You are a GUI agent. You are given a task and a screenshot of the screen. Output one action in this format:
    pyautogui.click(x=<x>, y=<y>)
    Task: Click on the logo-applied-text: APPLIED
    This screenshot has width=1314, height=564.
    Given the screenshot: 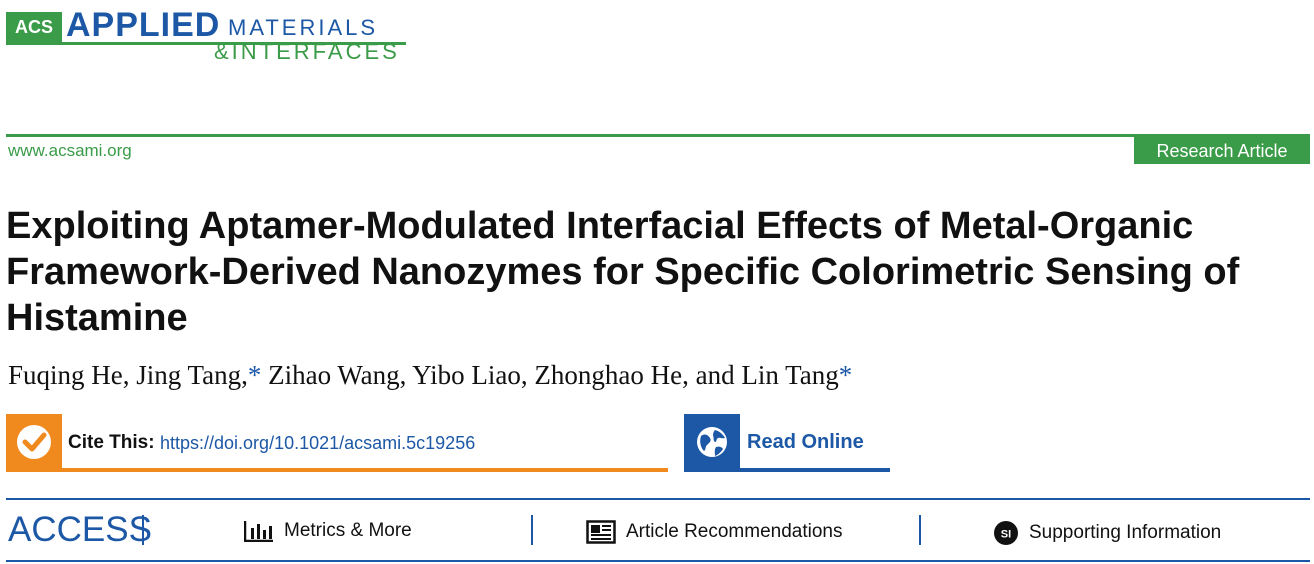 What is the action you would take?
    pyautogui.click(x=143, y=25)
    